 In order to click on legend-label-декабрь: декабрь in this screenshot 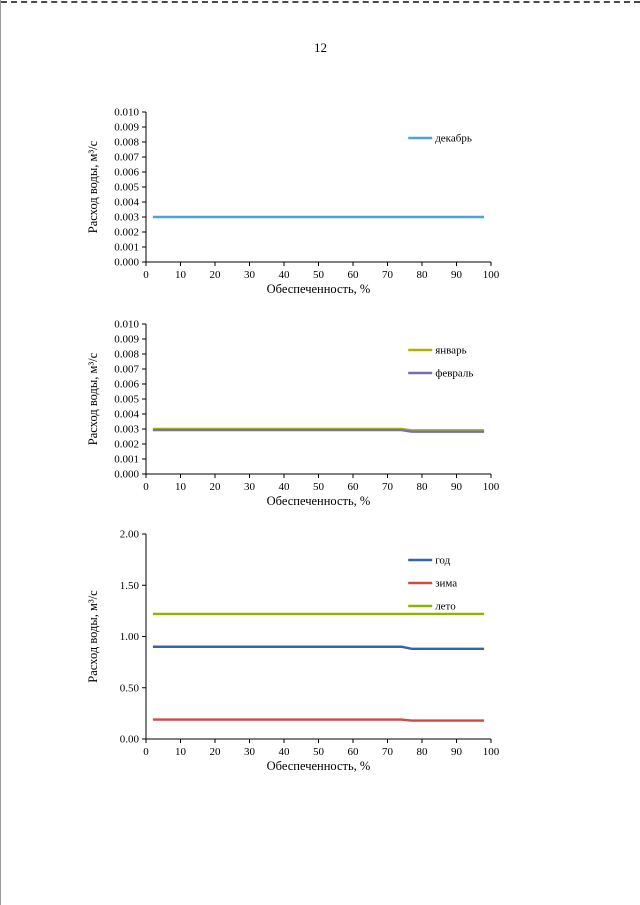, I will do `click(453, 139)`.